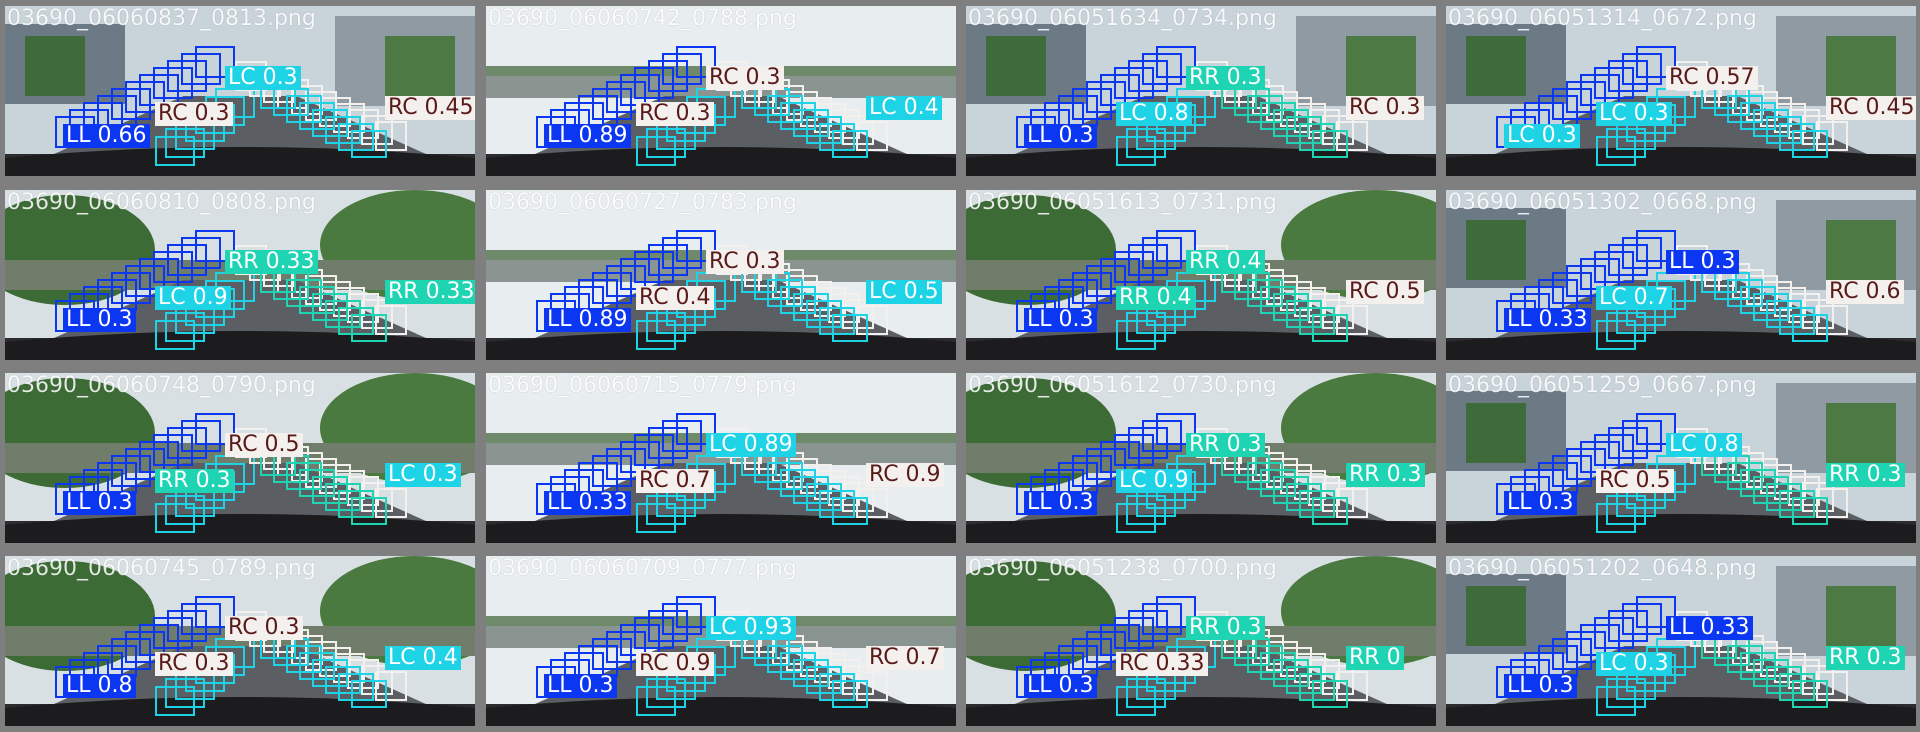 The width and height of the screenshot is (1920, 732). What do you see at coordinates (1602, 202) in the screenshot?
I see `image-filename: 03690_06051302_0668.png` at bounding box center [1602, 202].